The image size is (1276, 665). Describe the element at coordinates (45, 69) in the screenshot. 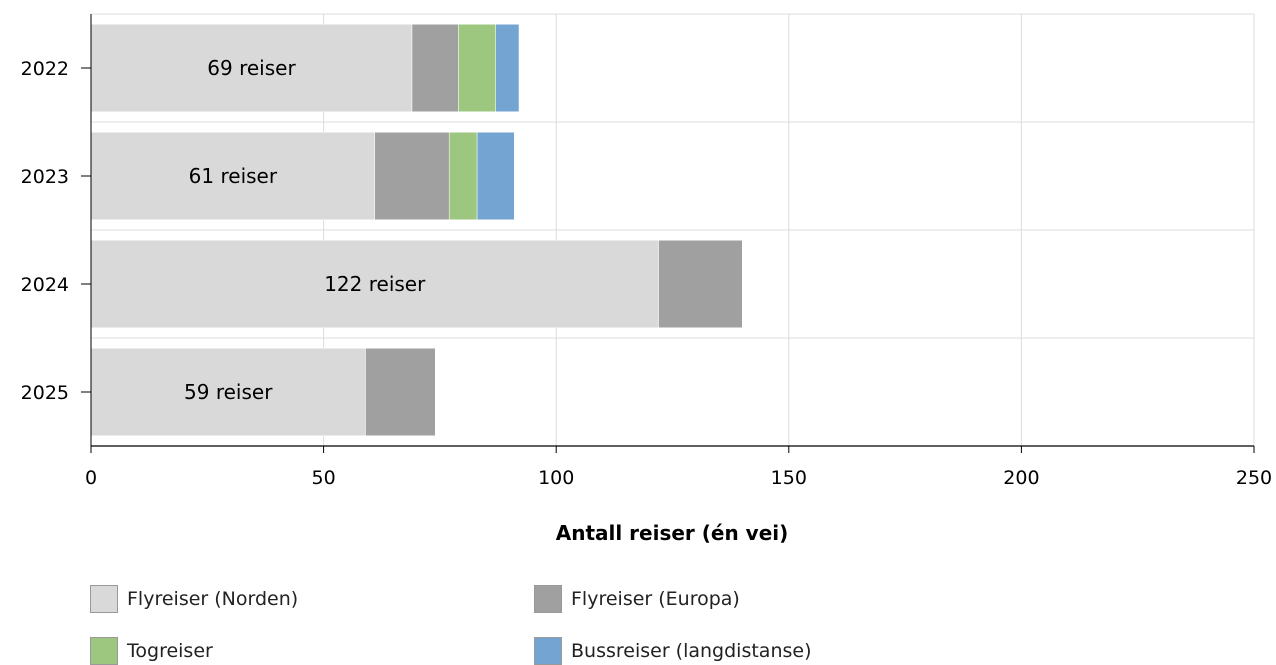

I see `y-tick-label: 2022` at that location.